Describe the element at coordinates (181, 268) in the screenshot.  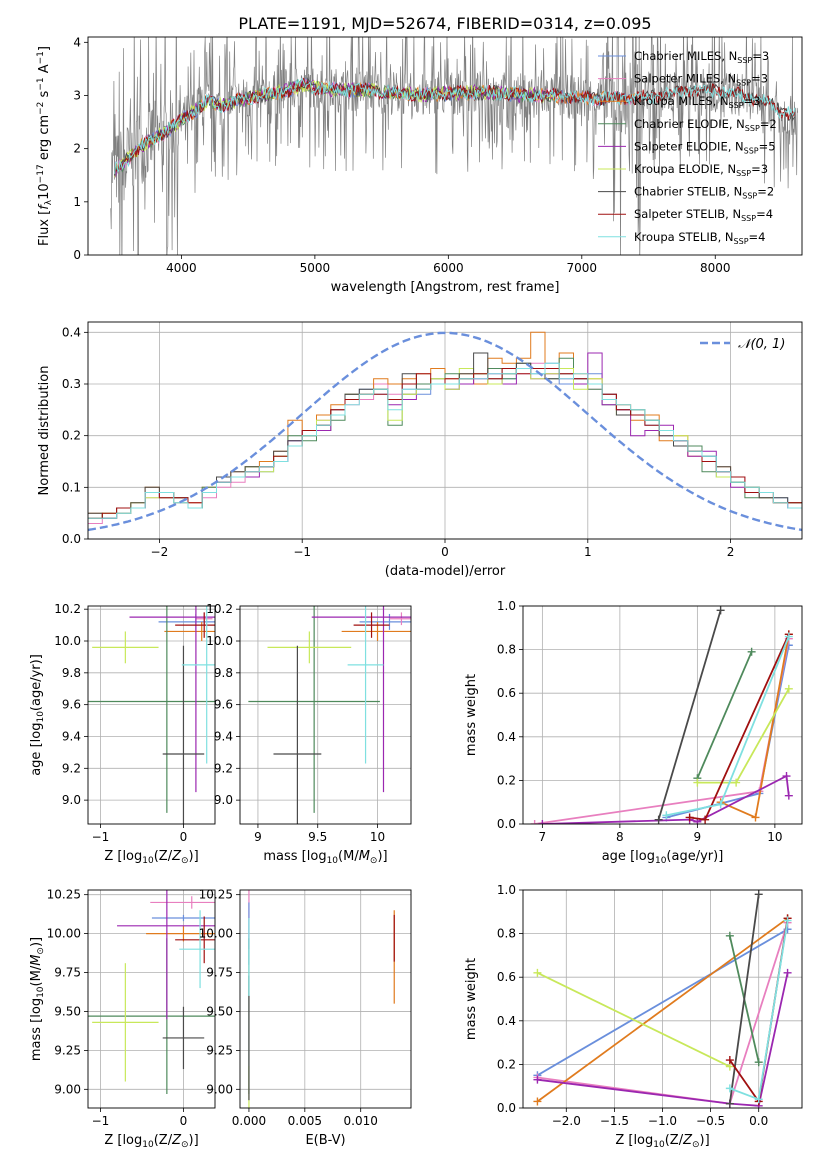
I see `x-tick-label: 4000` at that location.